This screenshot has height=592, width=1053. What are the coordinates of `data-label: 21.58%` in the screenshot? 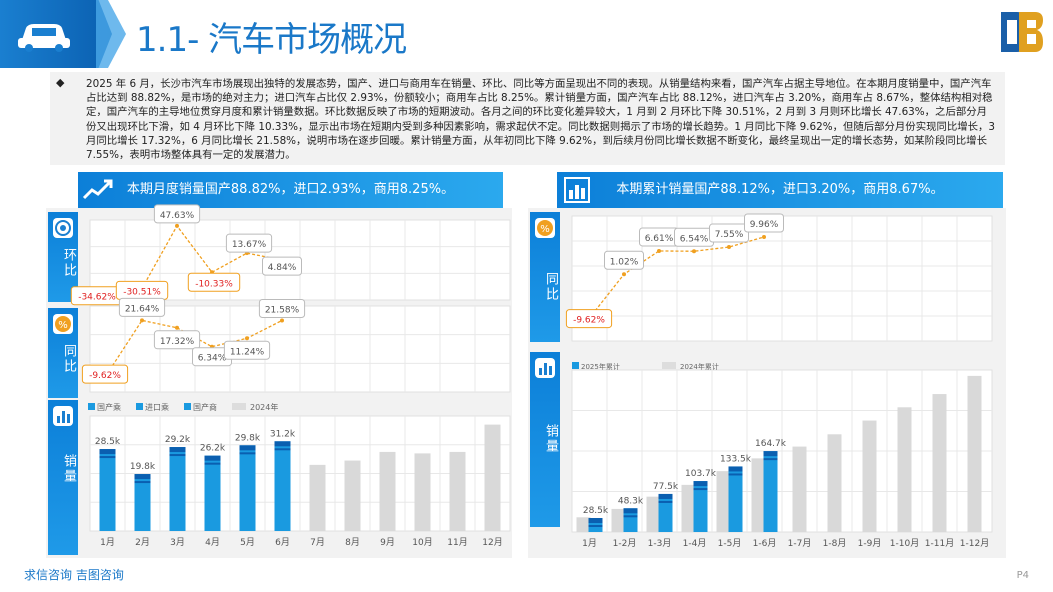 It's located at (282, 310).